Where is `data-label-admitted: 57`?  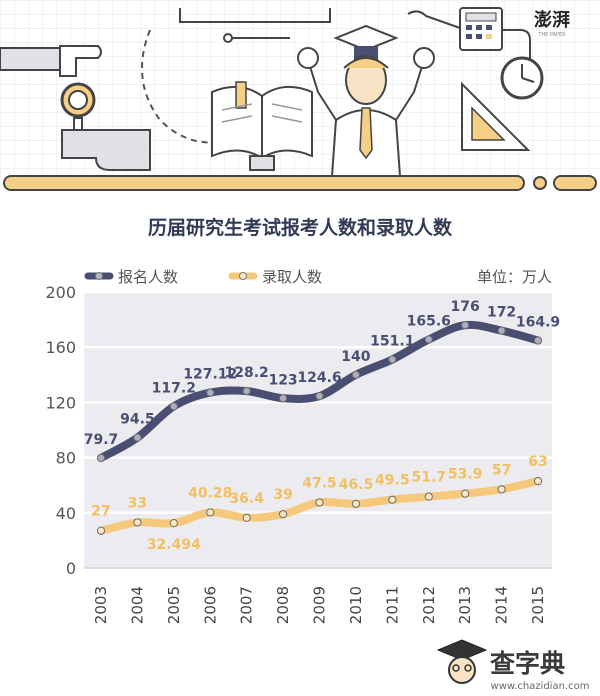 data-label-admitted: 57 is located at coordinates (501, 470).